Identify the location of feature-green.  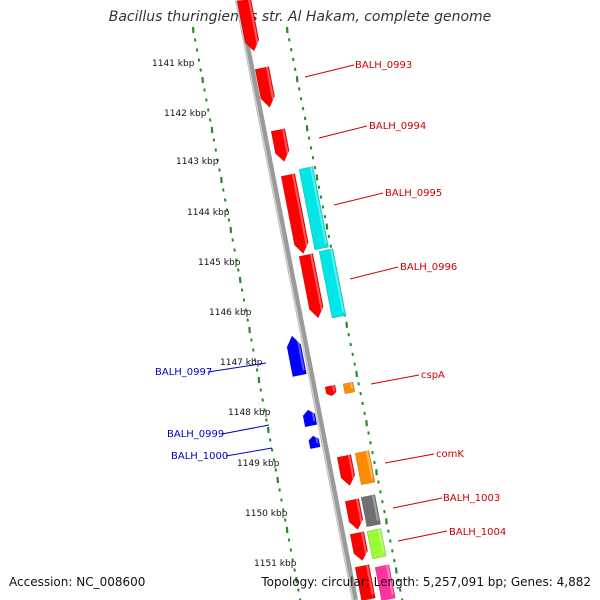
(376, 544).